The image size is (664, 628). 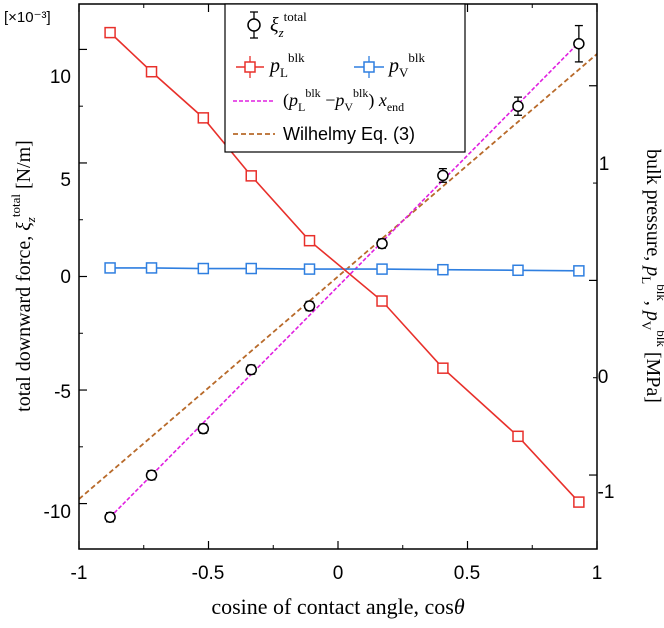 I want to click on y-axis-label-right: bulk pressure, pLblk, pVblk [MPa], so click(x=651, y=276).